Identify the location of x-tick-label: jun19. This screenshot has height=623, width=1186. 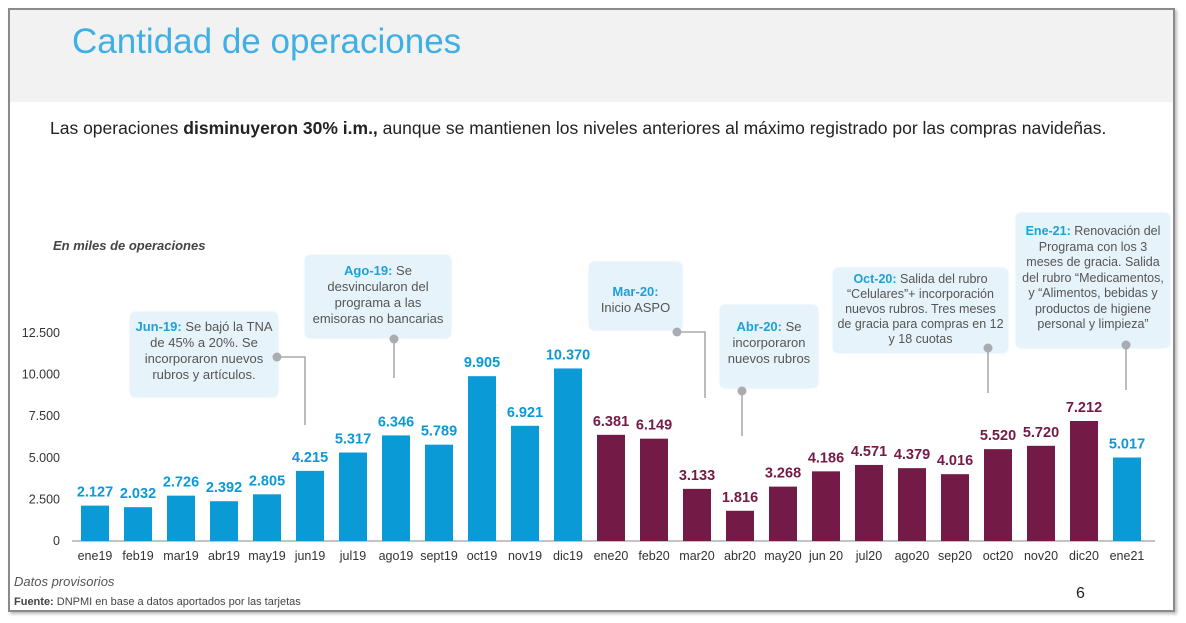
(310, 556).